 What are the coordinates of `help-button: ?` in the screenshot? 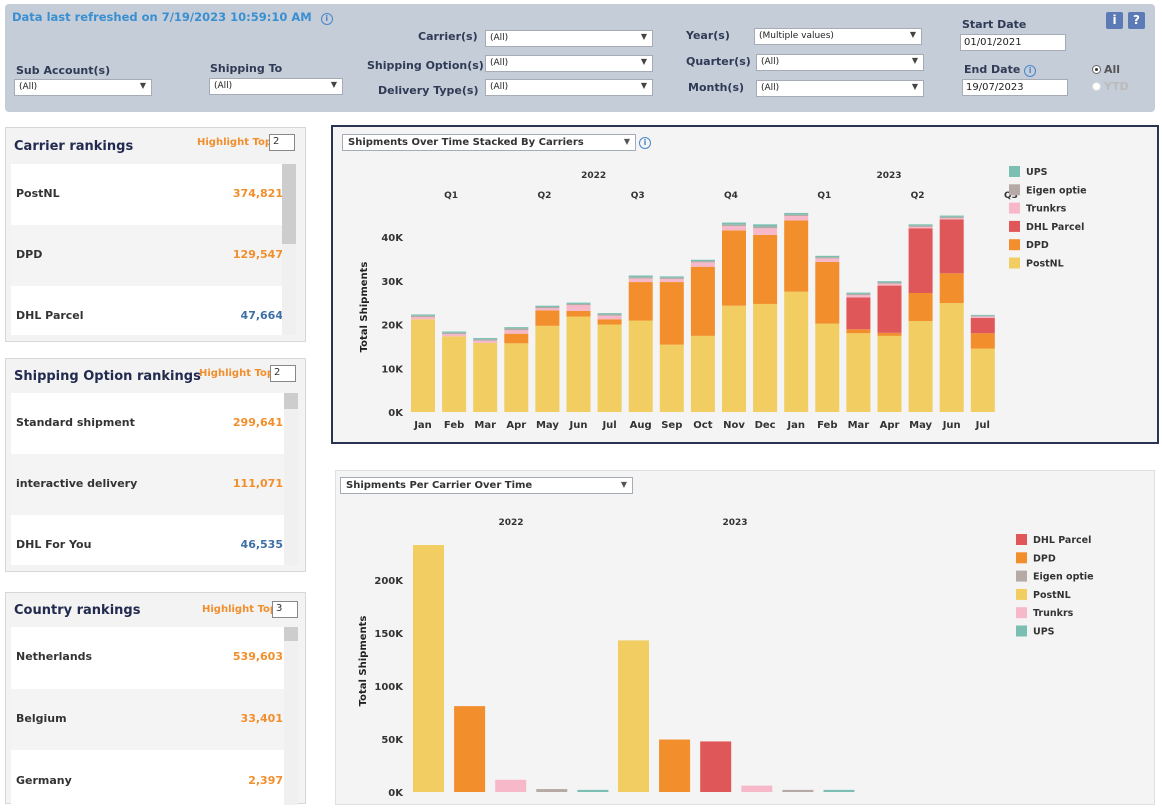 It's located at (1136, 20).